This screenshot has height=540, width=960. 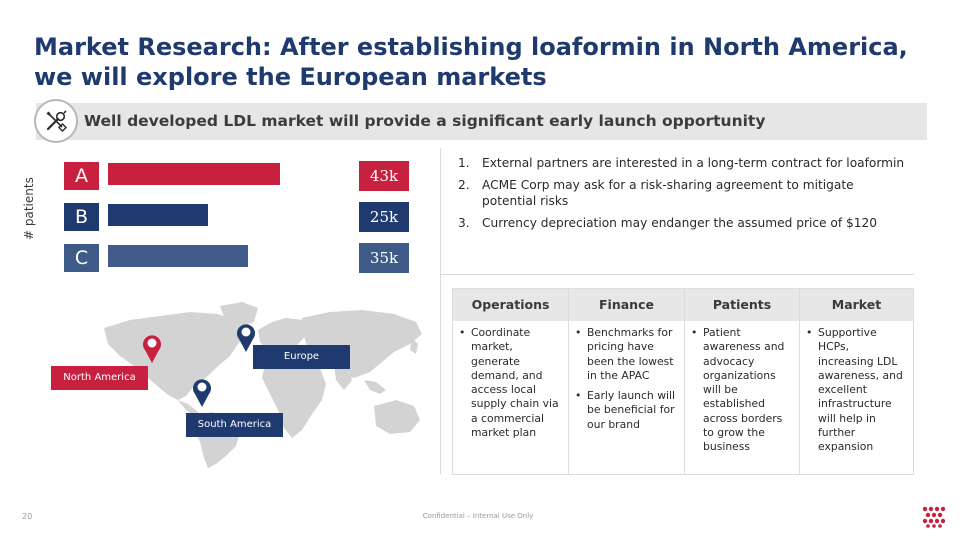 What do you see at coordinates (478, 516) in the screenshot?
I see `confidentiality-note: Confidential – Internal Use Only` at bounding box center [478, 516].